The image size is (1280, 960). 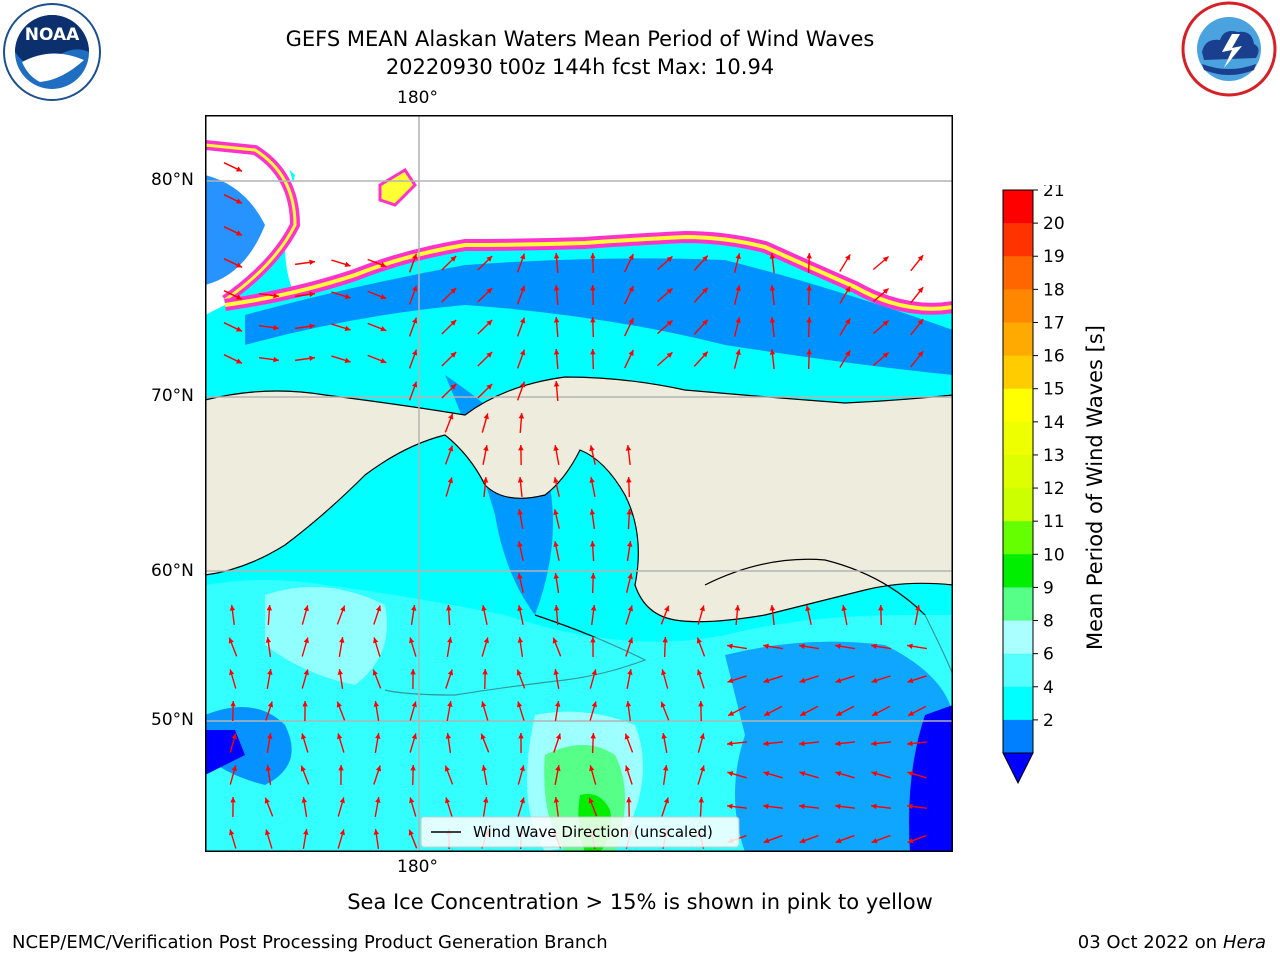 What do you see at coordinates (1035, 483) in the screenshot?
I see `colorbar: 21 20 19 18 17 16 15 14 13 12 11 10 9 8 6 4 2` at bounding box center [1035, 483].